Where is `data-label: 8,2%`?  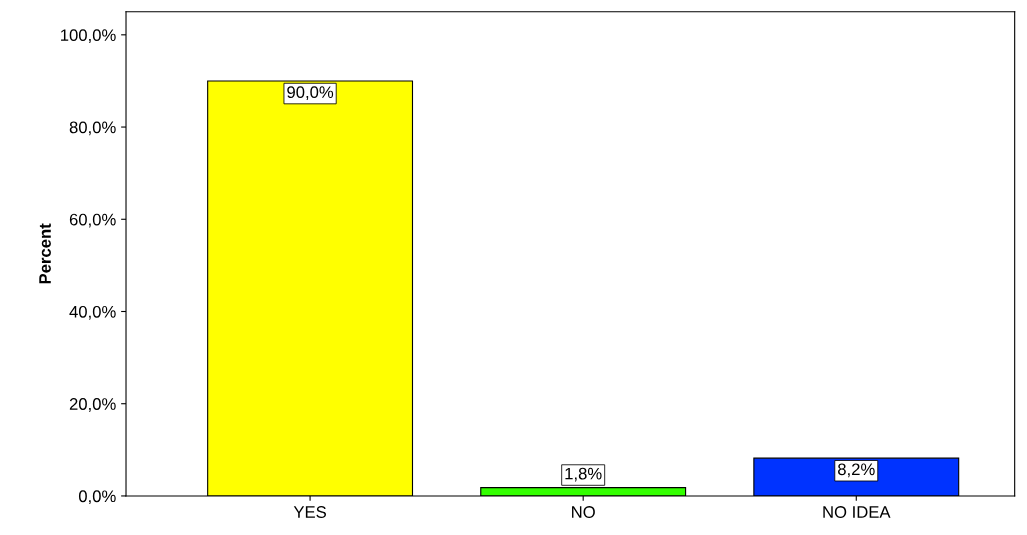
data-label: 8,2% is located at coordinates (856, 470).